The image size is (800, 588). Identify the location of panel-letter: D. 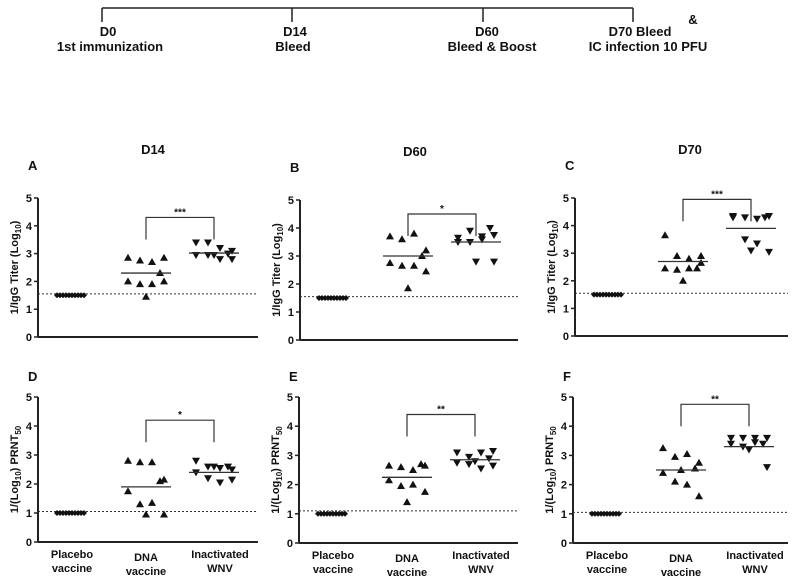
(32, 376).